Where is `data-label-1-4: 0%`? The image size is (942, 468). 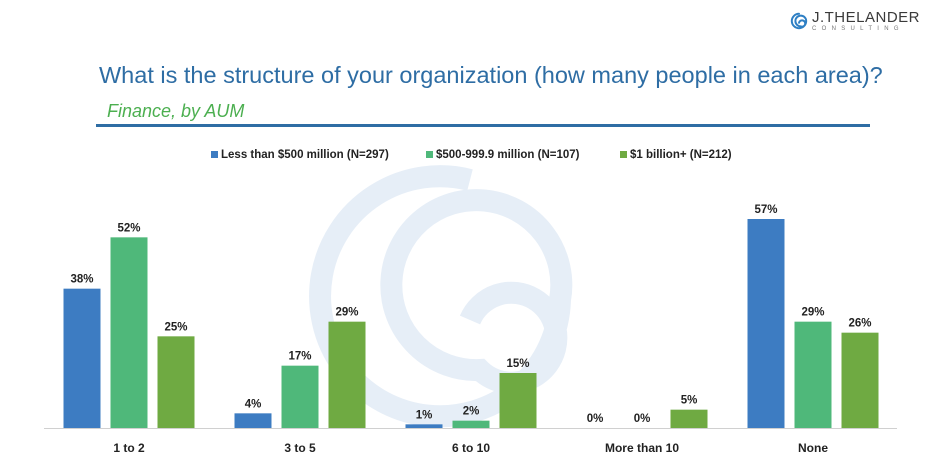 data-label-1-4: 0% is located at coordinates (595, 419).